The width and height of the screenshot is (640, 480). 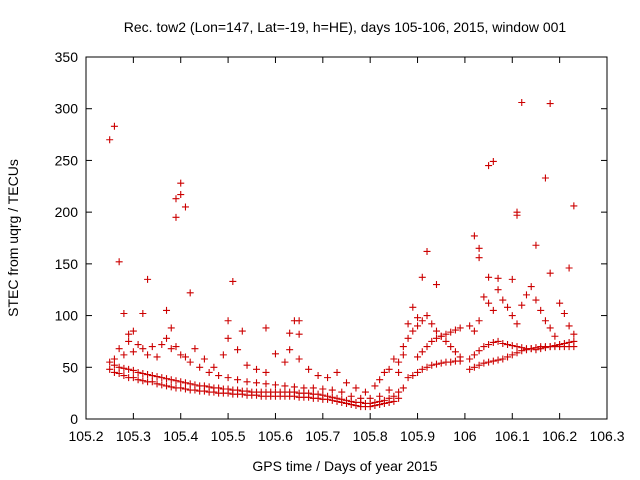 What do you see at coordinates (370, 436) in the screenshot?
I see `x-tick-label: 105.8` at bounding box center [370, 436].